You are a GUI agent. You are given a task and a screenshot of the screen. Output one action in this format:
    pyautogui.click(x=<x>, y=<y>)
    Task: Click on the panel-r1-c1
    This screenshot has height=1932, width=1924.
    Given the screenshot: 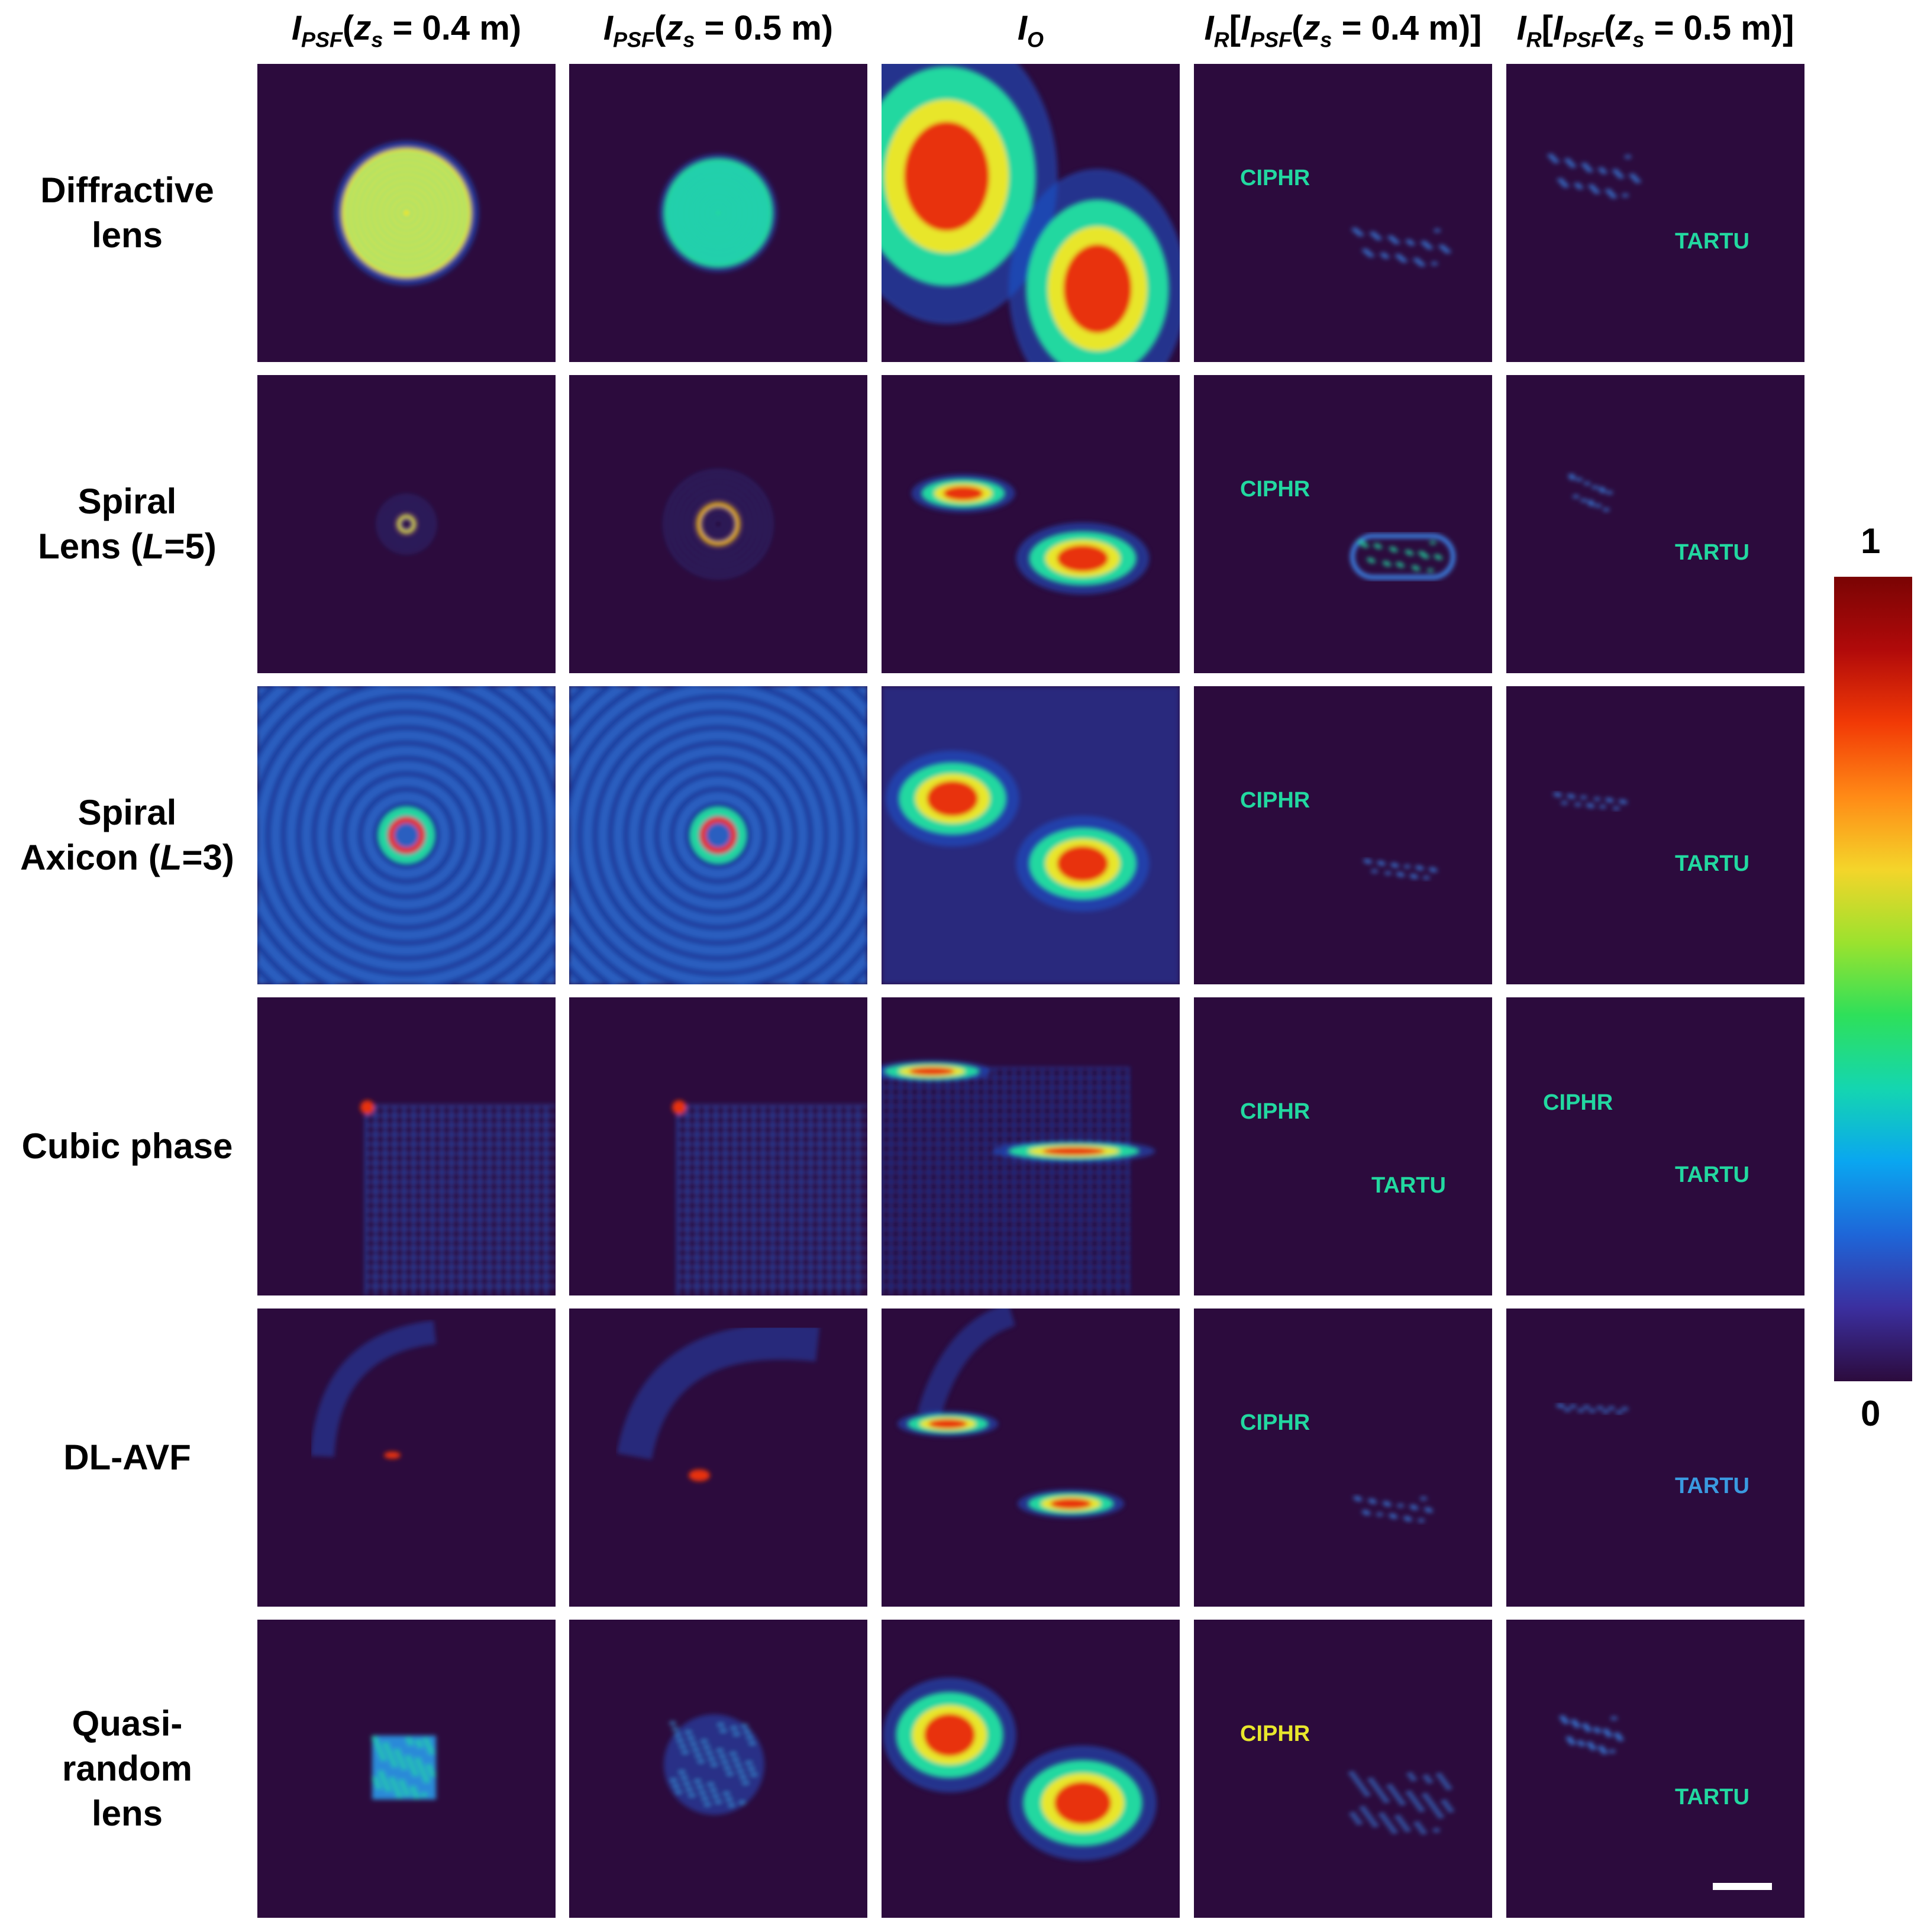 What is the action you would take?
    pyautogui.click(x=406, y=213)
    